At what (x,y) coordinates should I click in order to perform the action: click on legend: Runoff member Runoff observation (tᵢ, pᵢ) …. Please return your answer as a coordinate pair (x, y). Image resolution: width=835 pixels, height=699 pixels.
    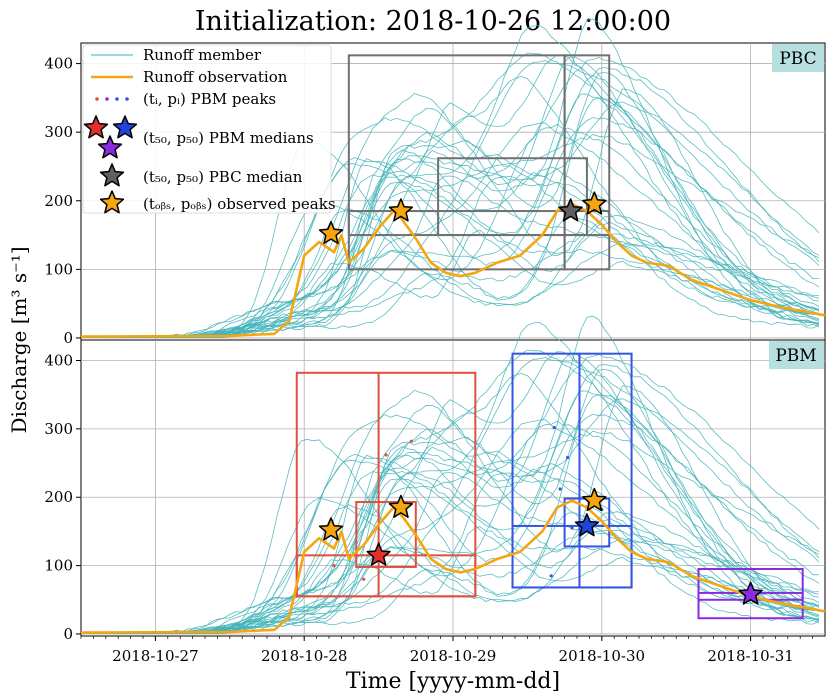
    Looking at the image, I should click on (209, 129).